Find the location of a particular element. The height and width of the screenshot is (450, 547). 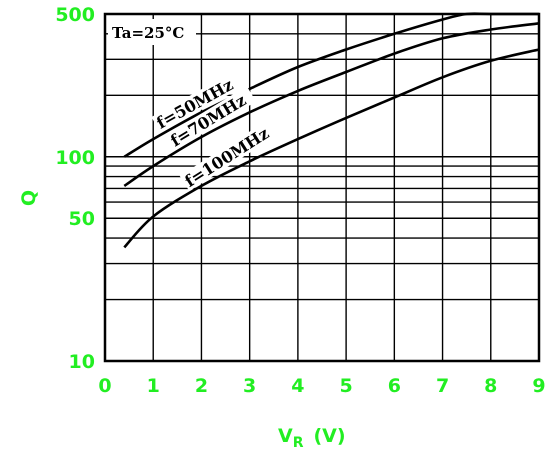

x-tick-label: 7 is located at coordinates (442, 386).